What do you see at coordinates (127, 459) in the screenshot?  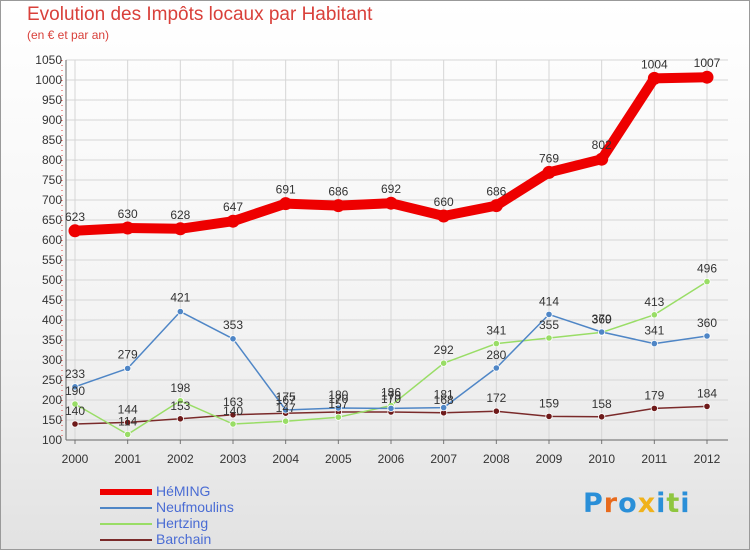 I see `x-tick-label: 2001` at bounding box center [127, 459].